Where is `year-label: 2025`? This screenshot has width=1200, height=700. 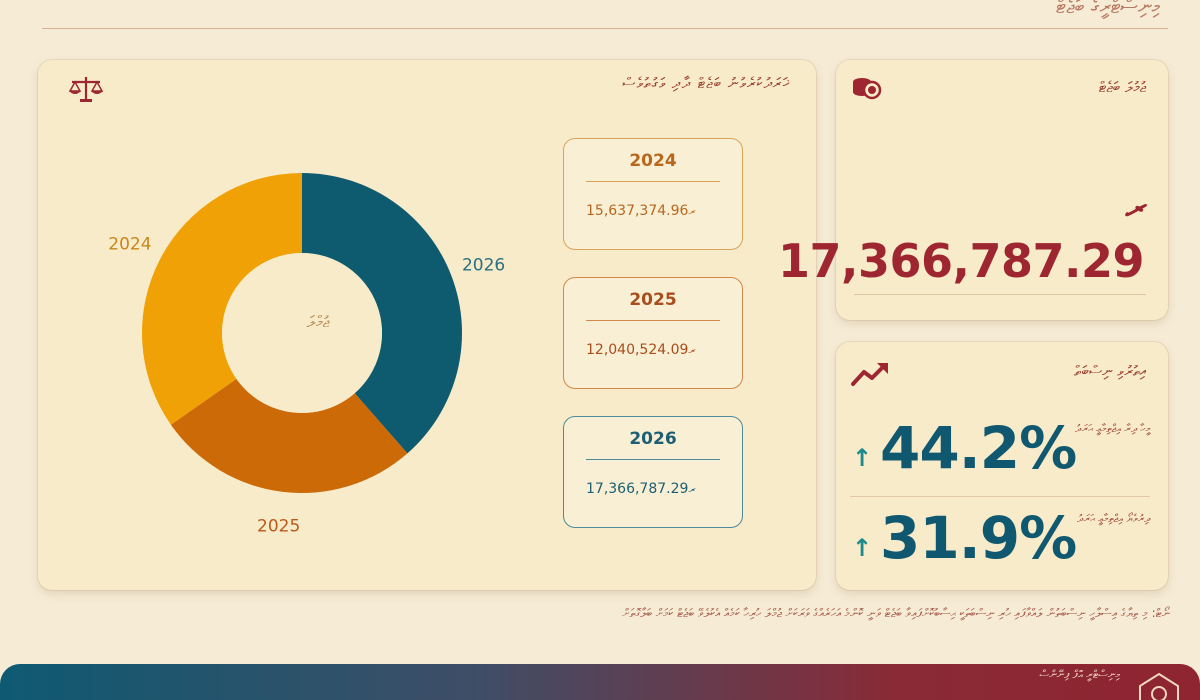 year-label: 2025 is located at coordinates (653, 300).